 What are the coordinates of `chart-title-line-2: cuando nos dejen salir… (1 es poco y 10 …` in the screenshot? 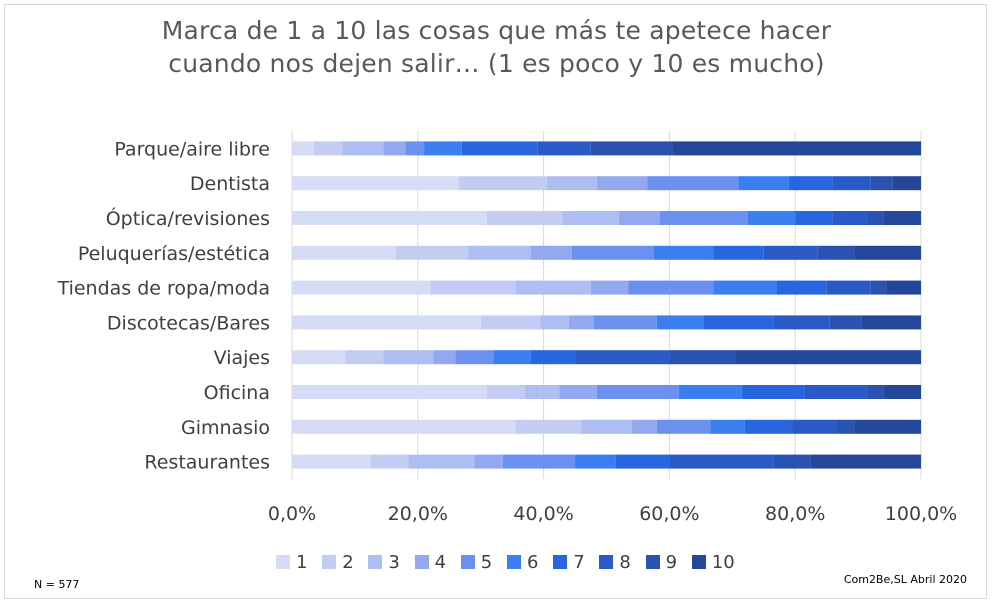 It's located at (496, 63).